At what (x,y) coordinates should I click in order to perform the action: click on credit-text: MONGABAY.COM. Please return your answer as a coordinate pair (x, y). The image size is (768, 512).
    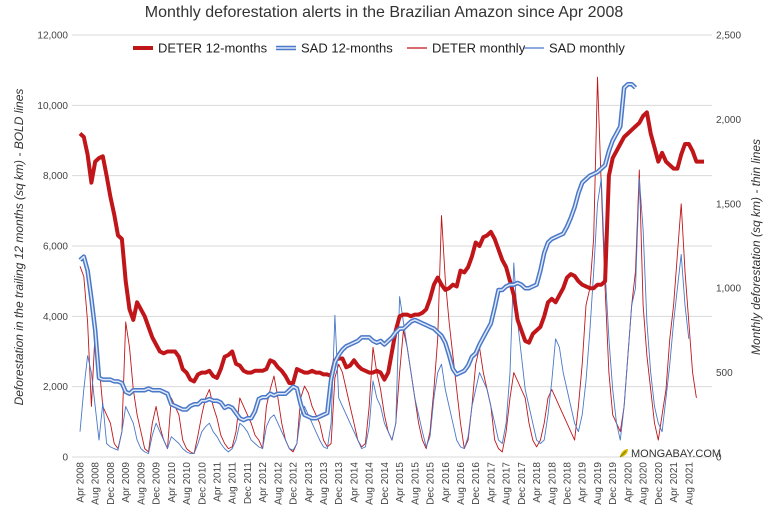
    Looking at the image, I should click on (676, 454).